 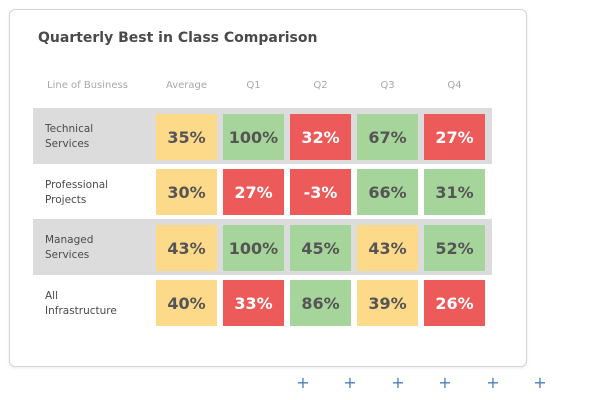 I want to click on cell-q4: 52%, so click(x=454, y=248).